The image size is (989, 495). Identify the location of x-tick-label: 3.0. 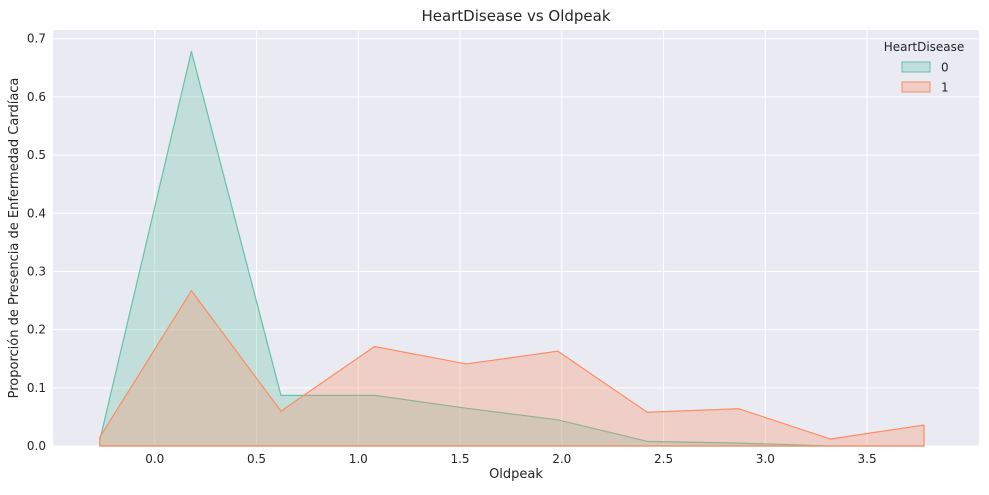
(765, 459).